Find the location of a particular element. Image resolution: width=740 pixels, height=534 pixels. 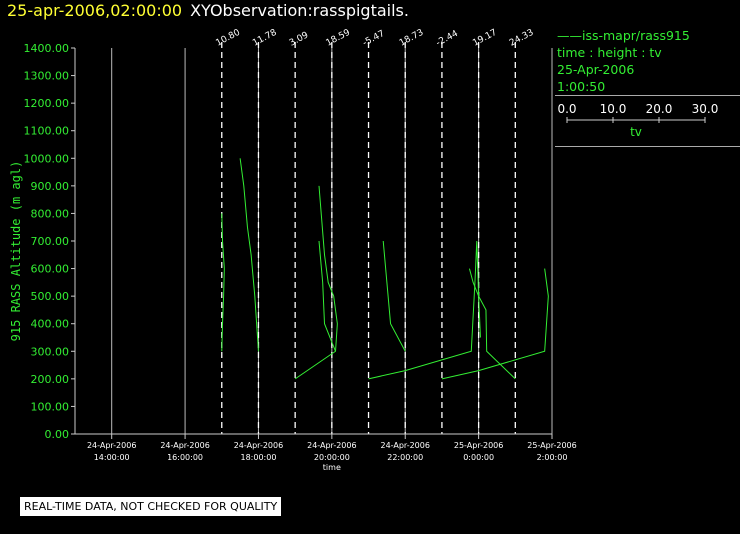

x-tick-time: 16:00:00 is located at coordinates (185, 457).